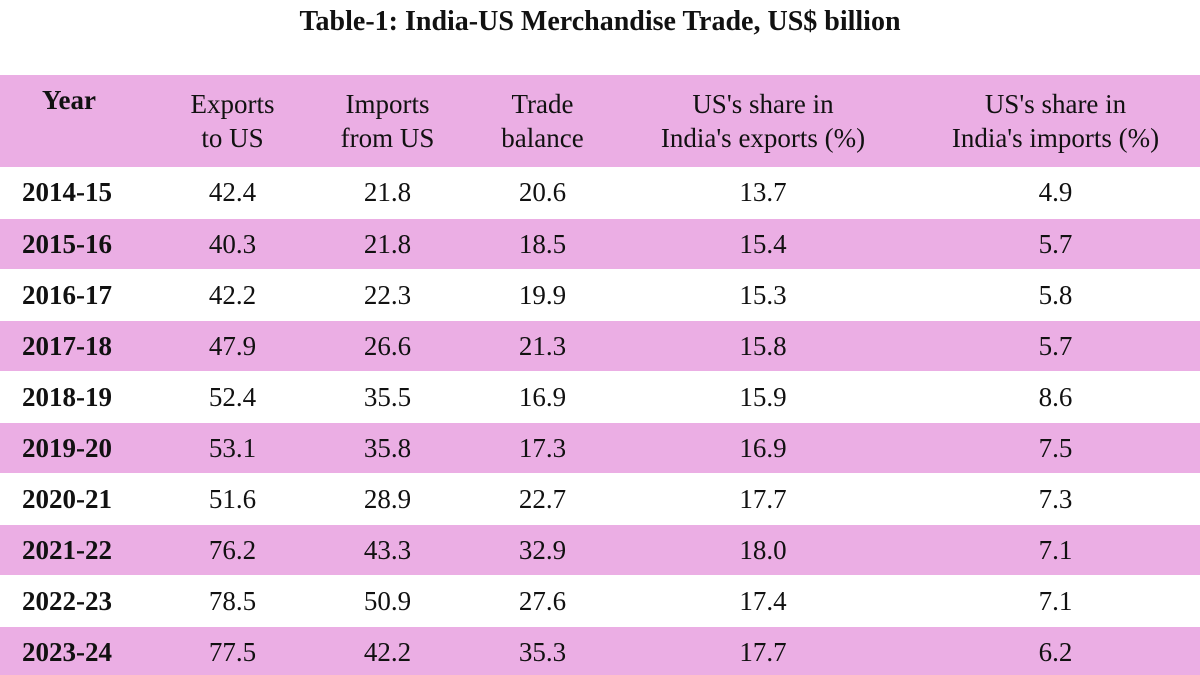 The width and height of the screenshot is (1200, 675). Describe the element at coordinates (387, 138) in the screenshot. I see `header-imports-line2: from US` at that location.